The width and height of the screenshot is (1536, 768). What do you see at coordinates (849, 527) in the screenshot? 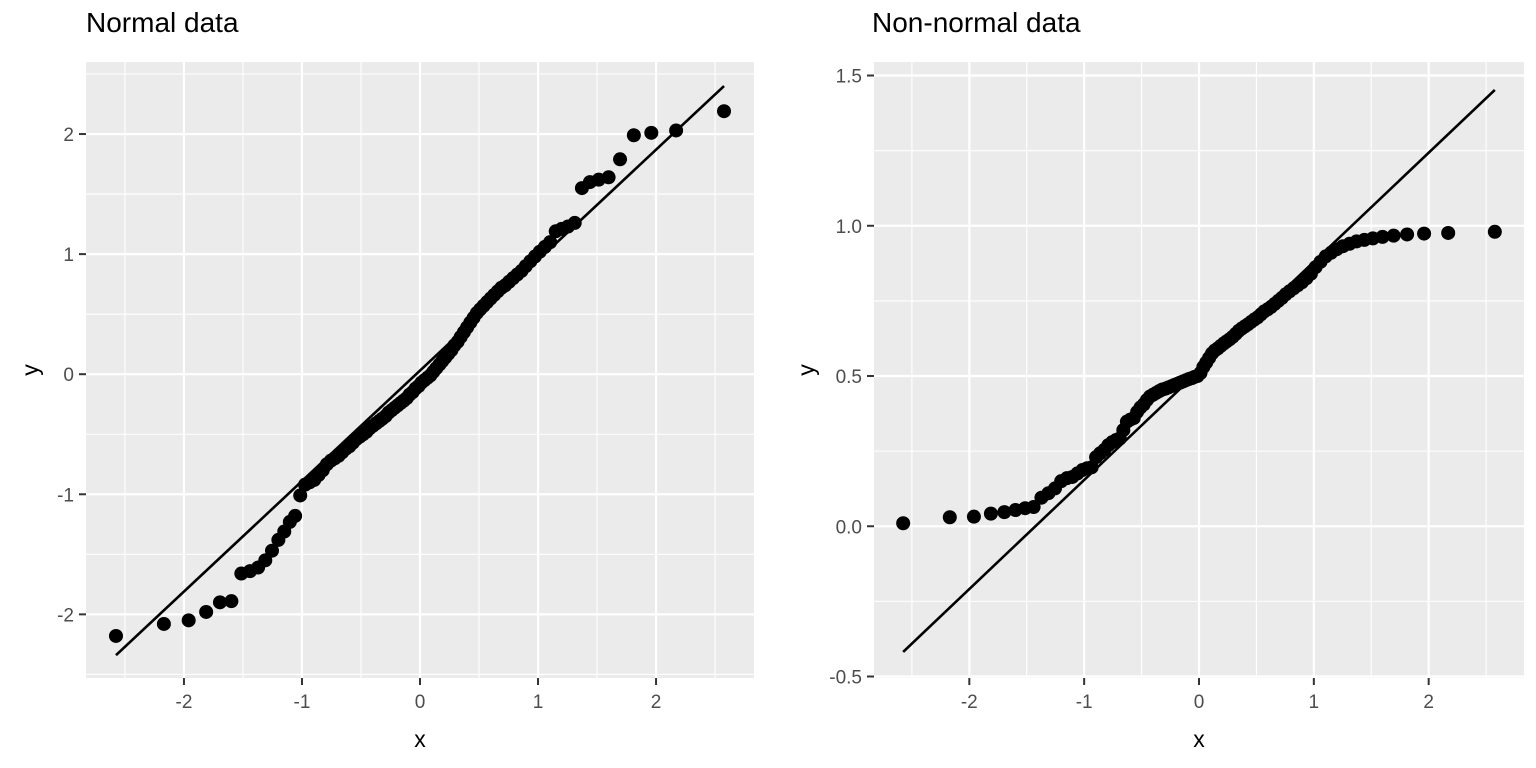
I see `y-tick-label: 0.0` at bounding box center [849, 527].